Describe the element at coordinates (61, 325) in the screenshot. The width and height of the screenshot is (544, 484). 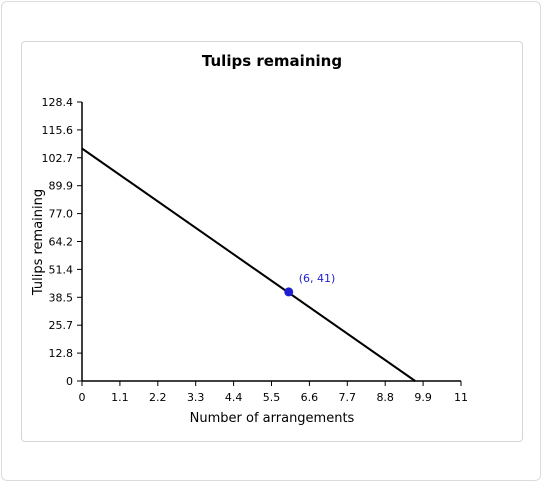
I see `y-tick-label: 25.7` at that location.